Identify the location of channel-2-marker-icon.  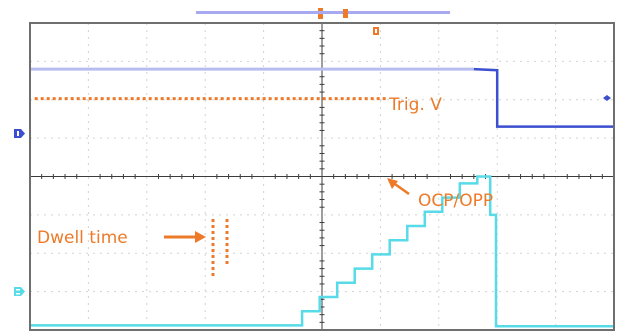
(19, 291).